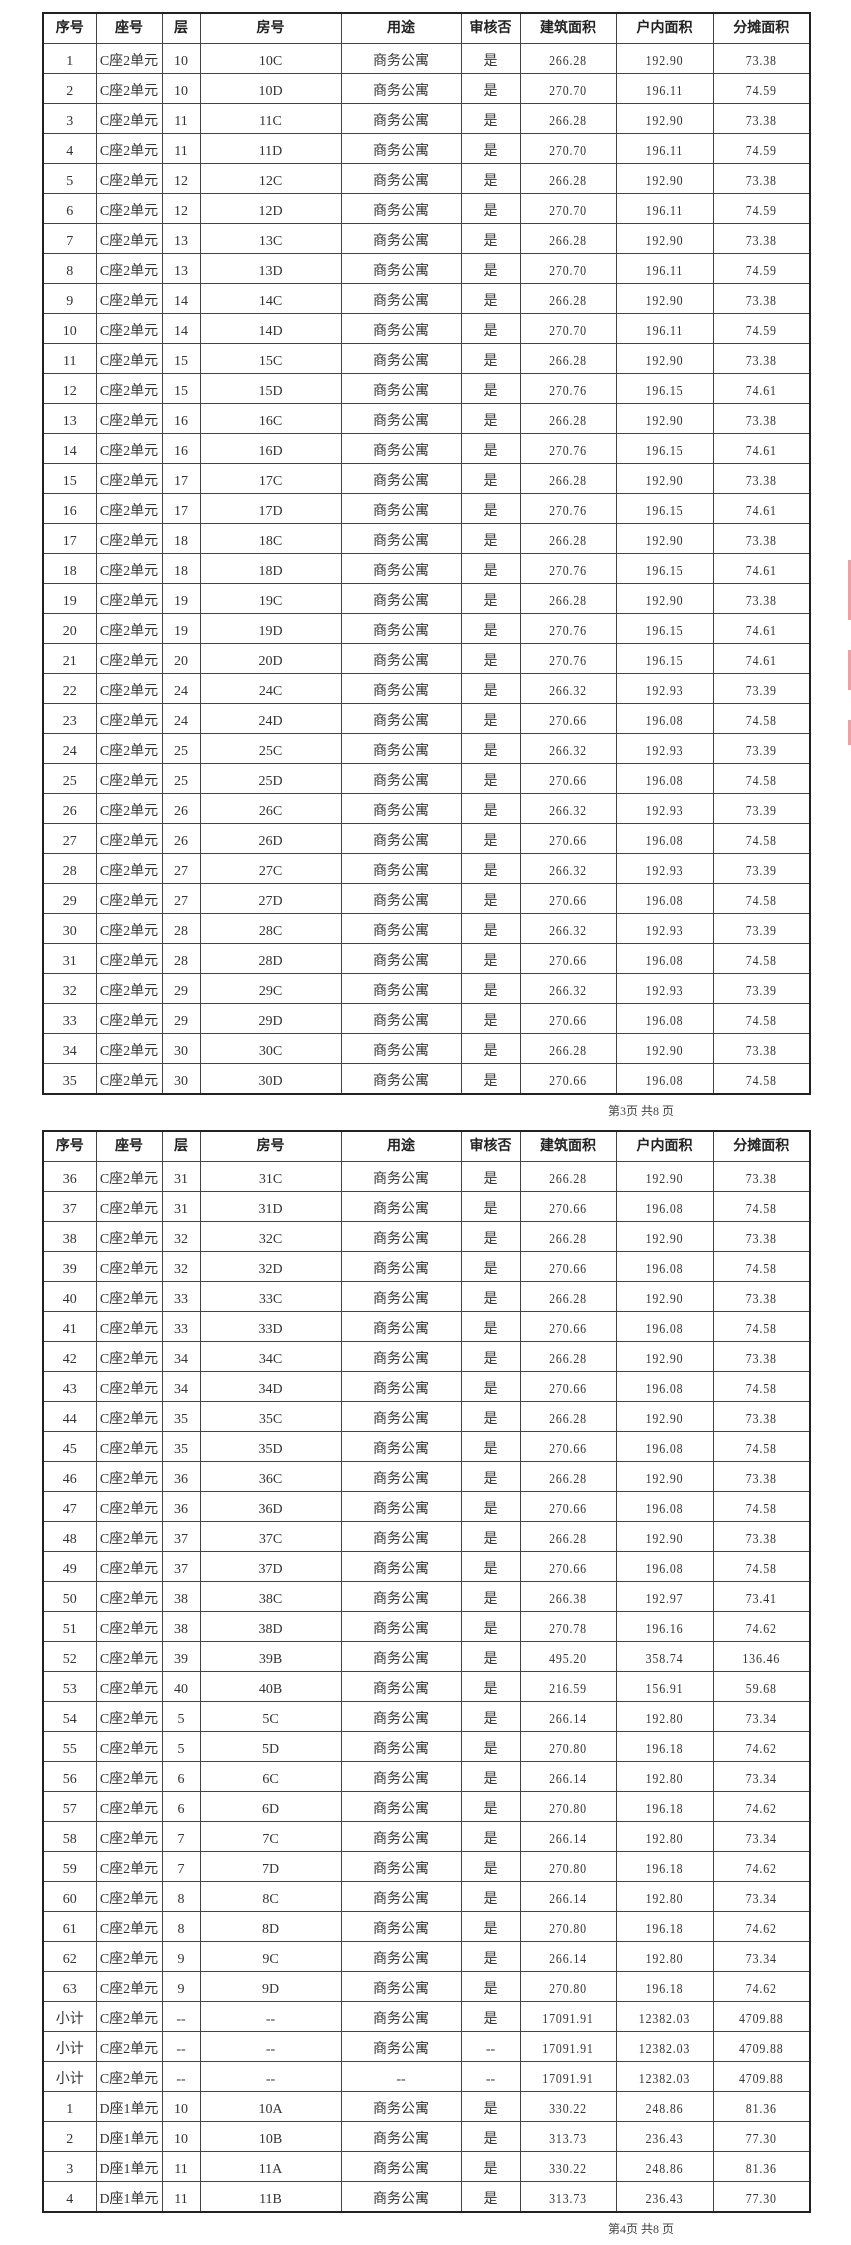 Image resolution: width=851 pixels, height=2245 pixels. What do you see at coordinates (69, 1716) in the screenshot?
I see `cell-seq: 54` at bounding box center [69, 1716].